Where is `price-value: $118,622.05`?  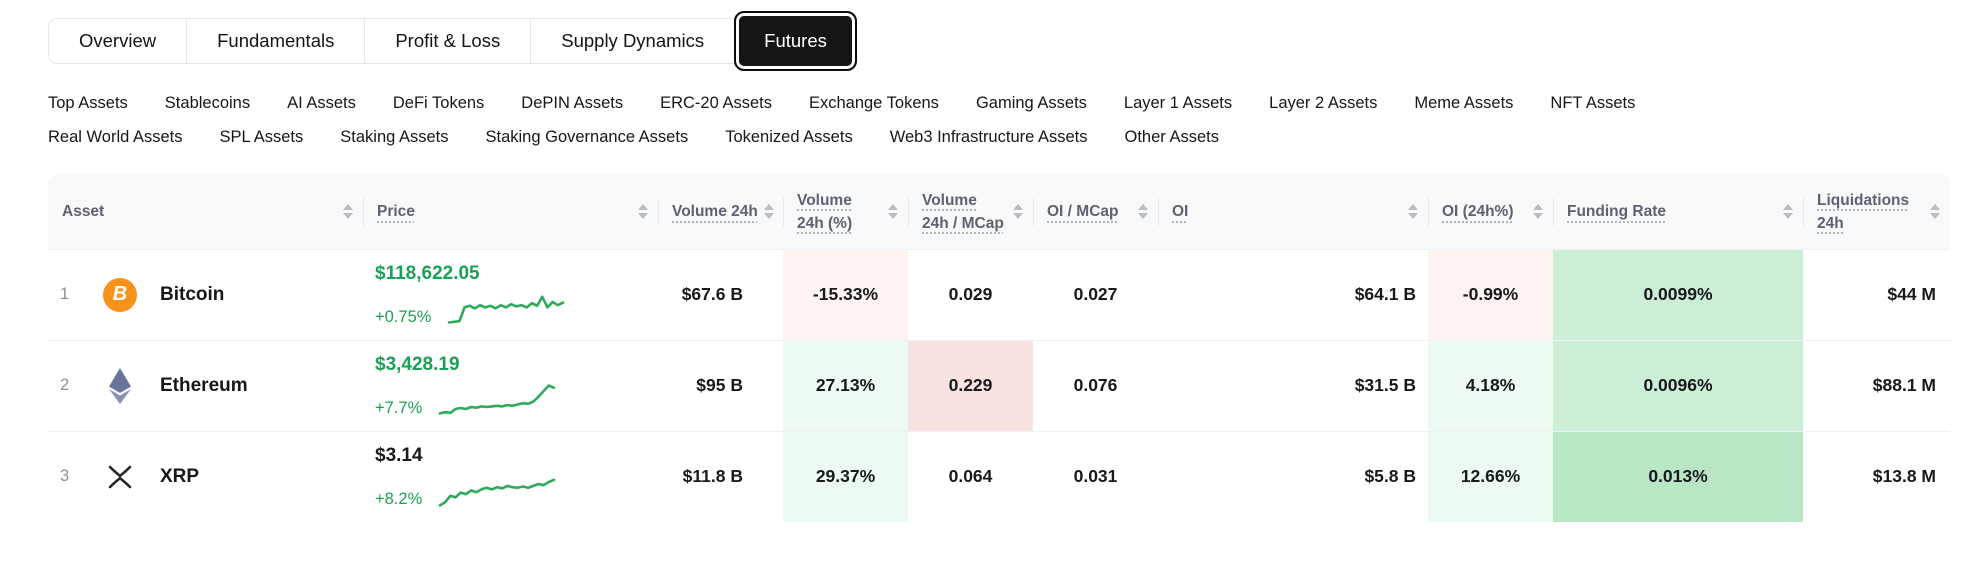
price-value: $118,622.05 is located at coordinates (427, 273).